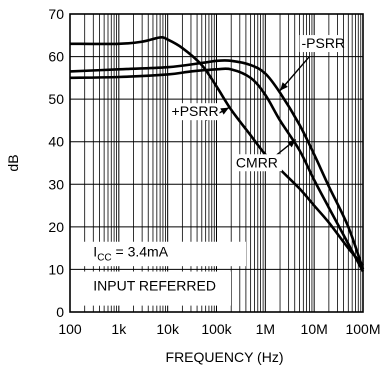 The height and width of the screenshot is (369, 380). I want to click on x-tick-label: 1k, so click(119, 329).